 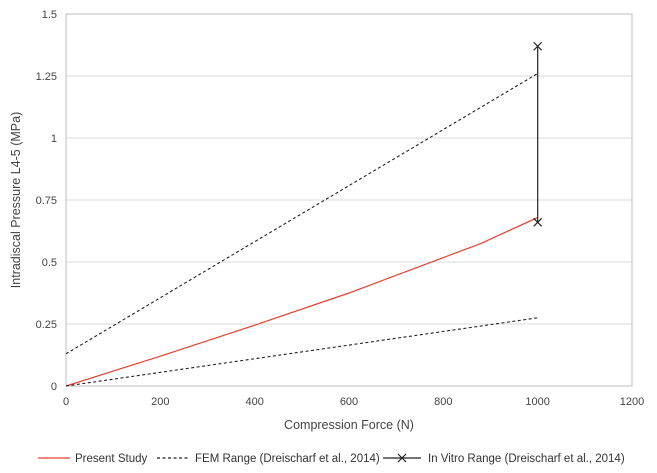 What do you see at coordinates (443, 402) in the screenshot?
I see `x-tick-label: 800` at bounding box center [443, 402].